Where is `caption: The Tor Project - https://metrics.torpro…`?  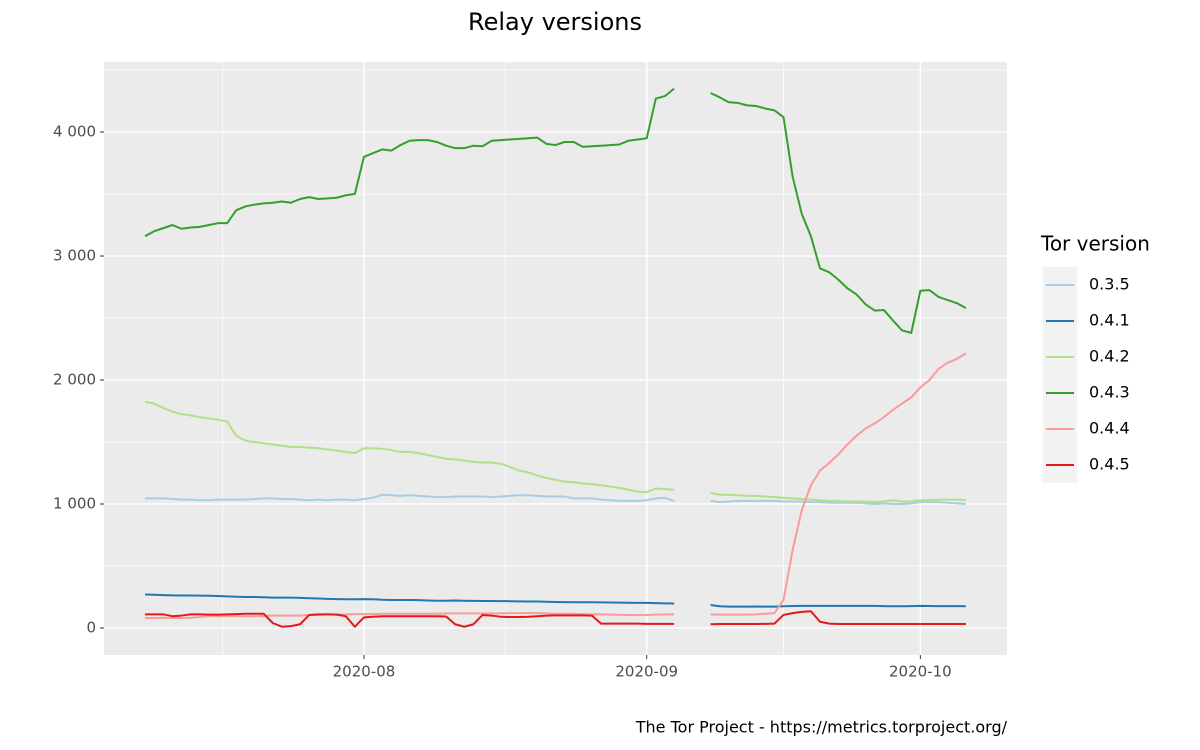 caption: The Tor Project - https://metrics.torpro… is located at coordinates (821, 727).